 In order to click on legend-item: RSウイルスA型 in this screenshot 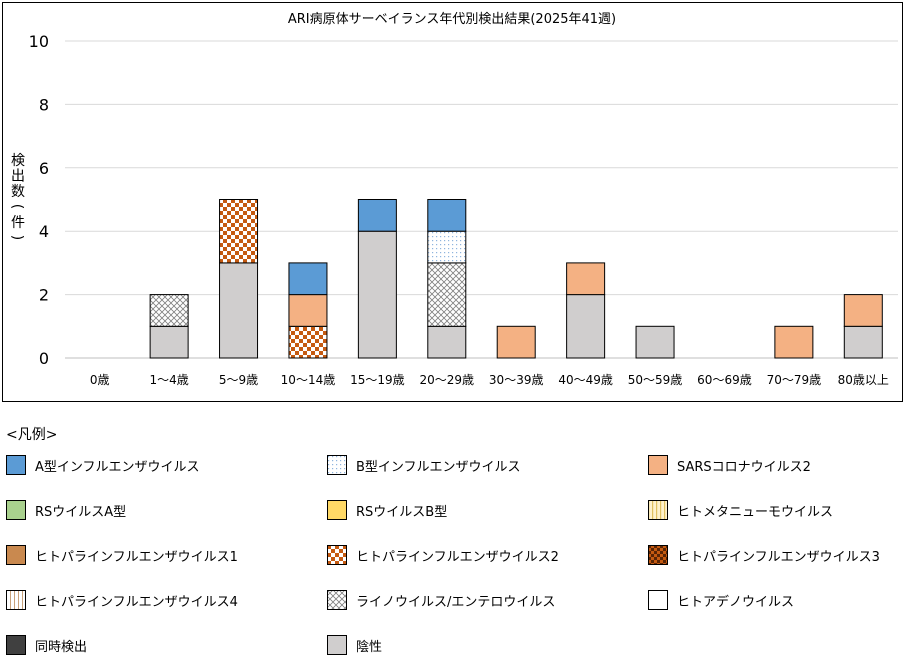, I will do `click(66, 510)`.